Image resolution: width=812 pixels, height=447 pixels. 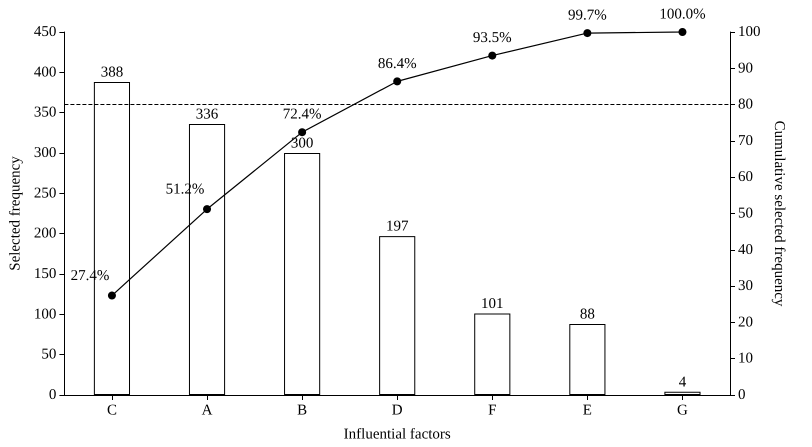 What do you see at coordinates (587, 16) in the screenshot?
I see `data-label: 99.7%` at bounding box center [587, 16].